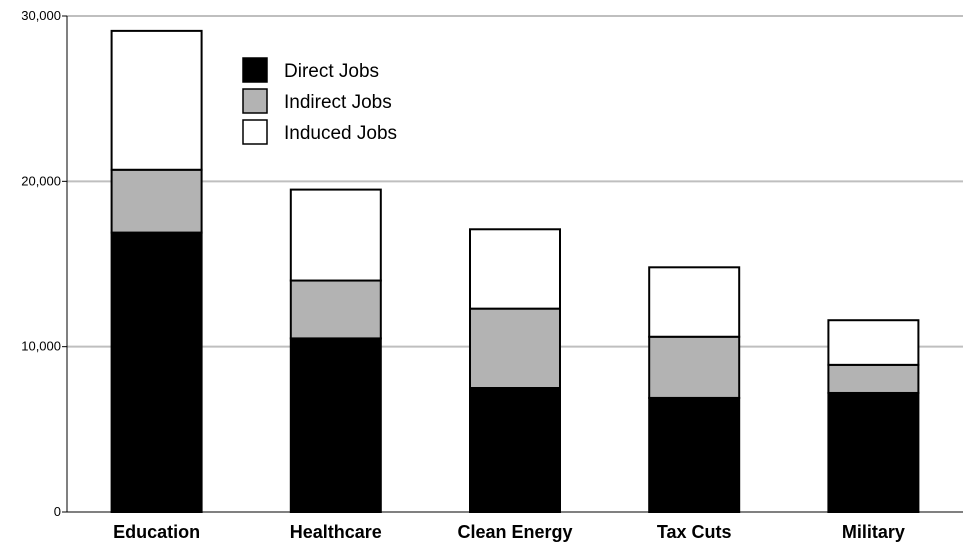  What do you see at coordinates (331, 71) in the screenshot?
I see `legend-label: Direct Jobs` at bounding box center [331, 71].